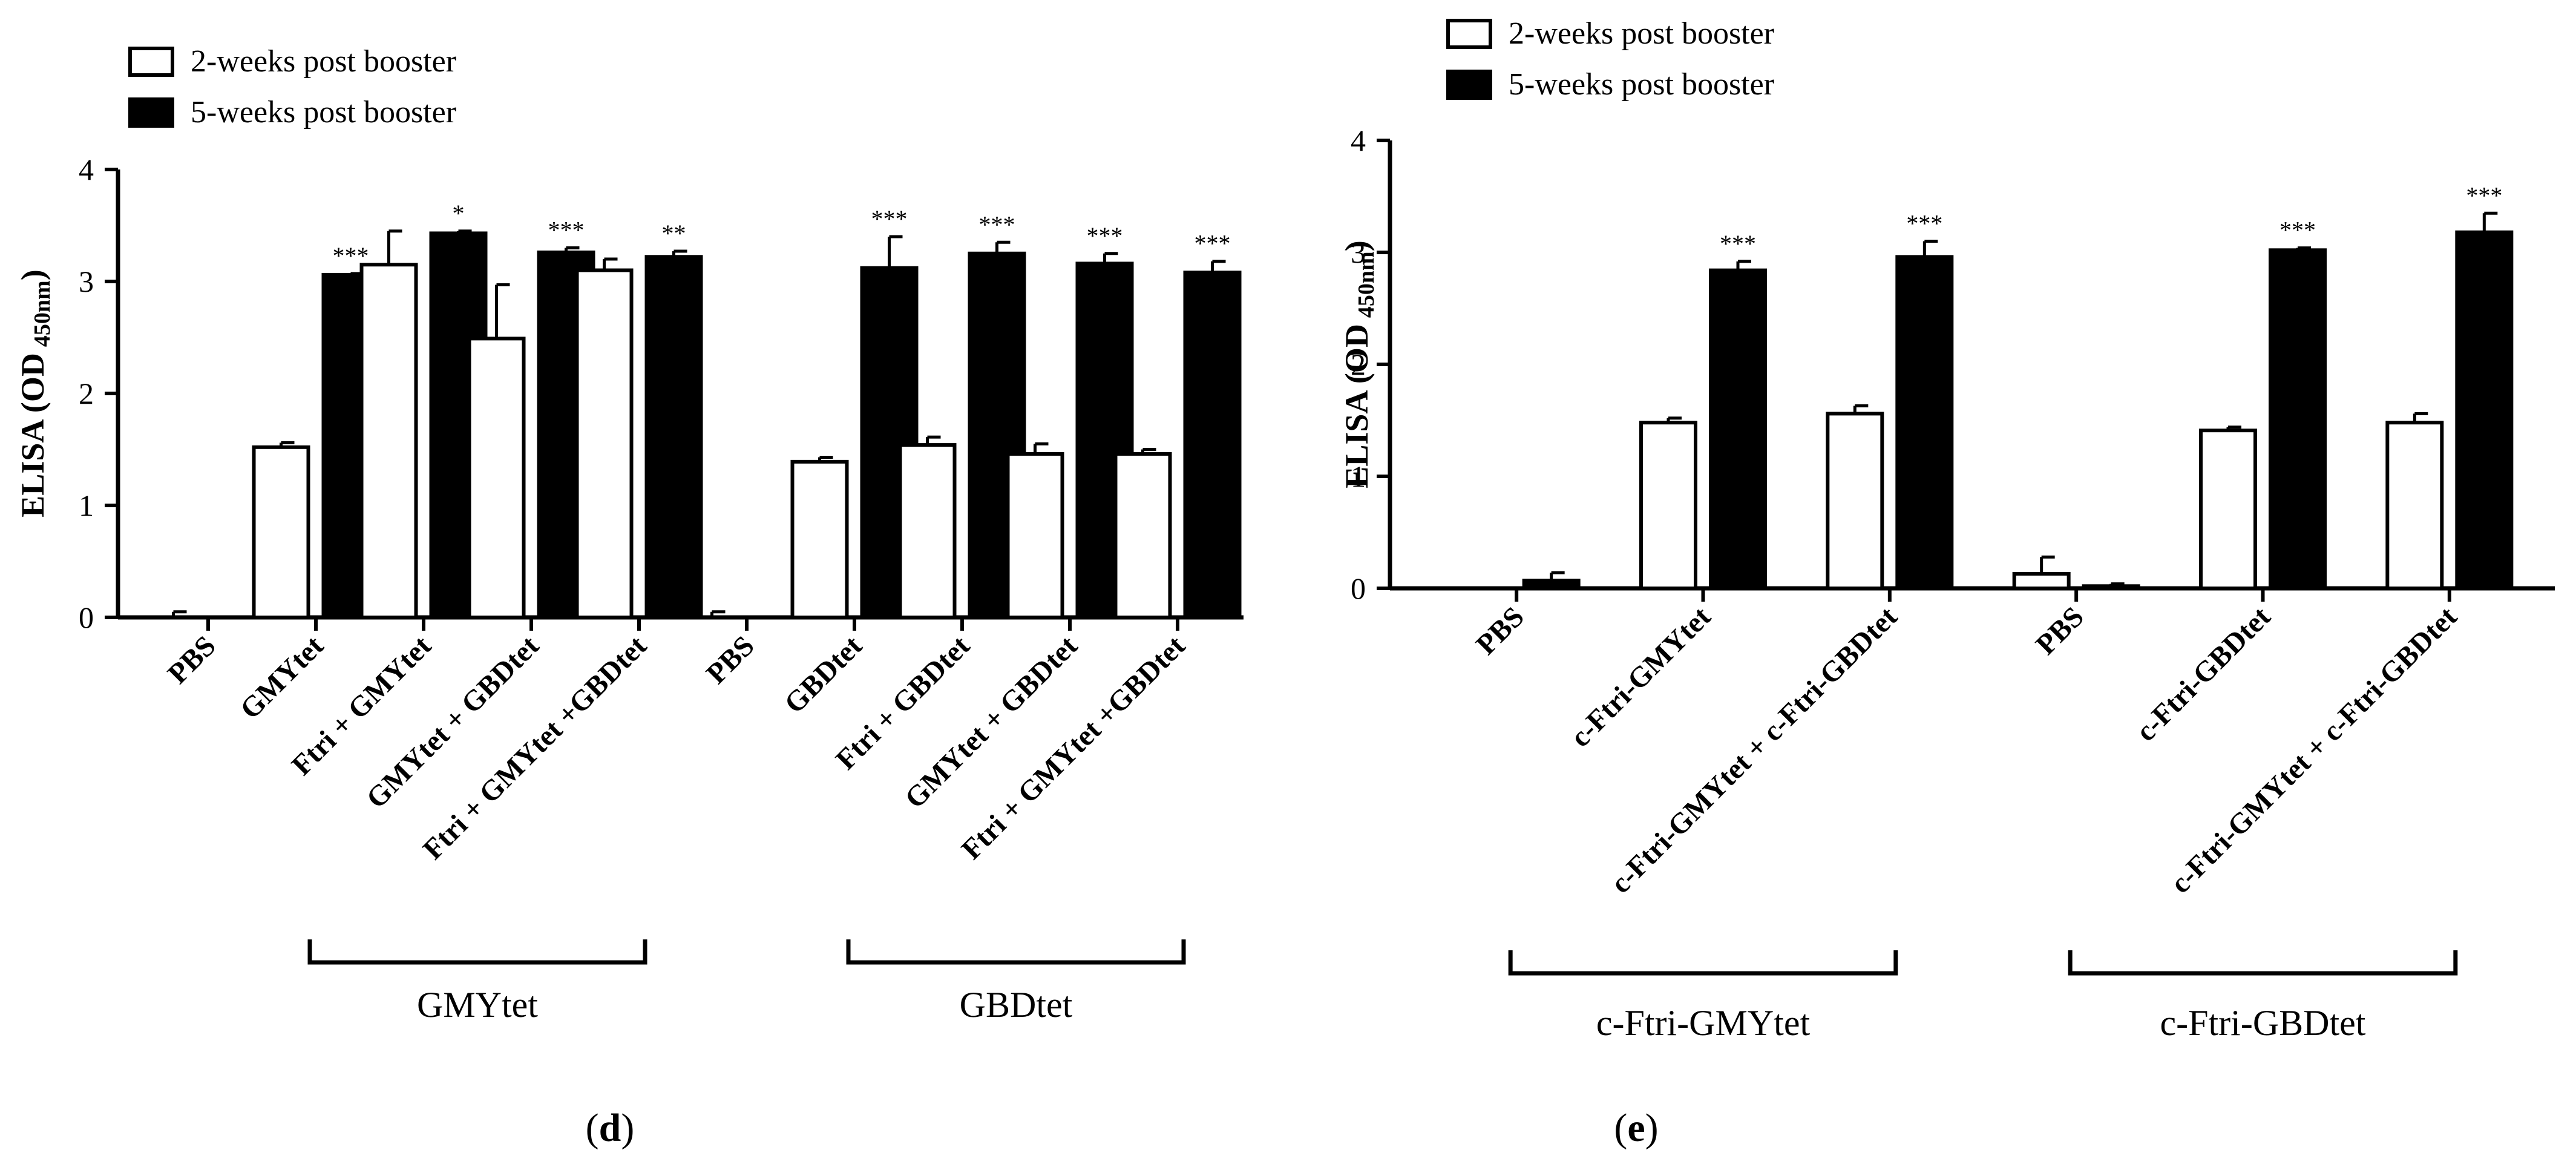 This screenshot has height=1167, width=2576. I want to click on category-label-7: GBDtet, so click(823, 675).